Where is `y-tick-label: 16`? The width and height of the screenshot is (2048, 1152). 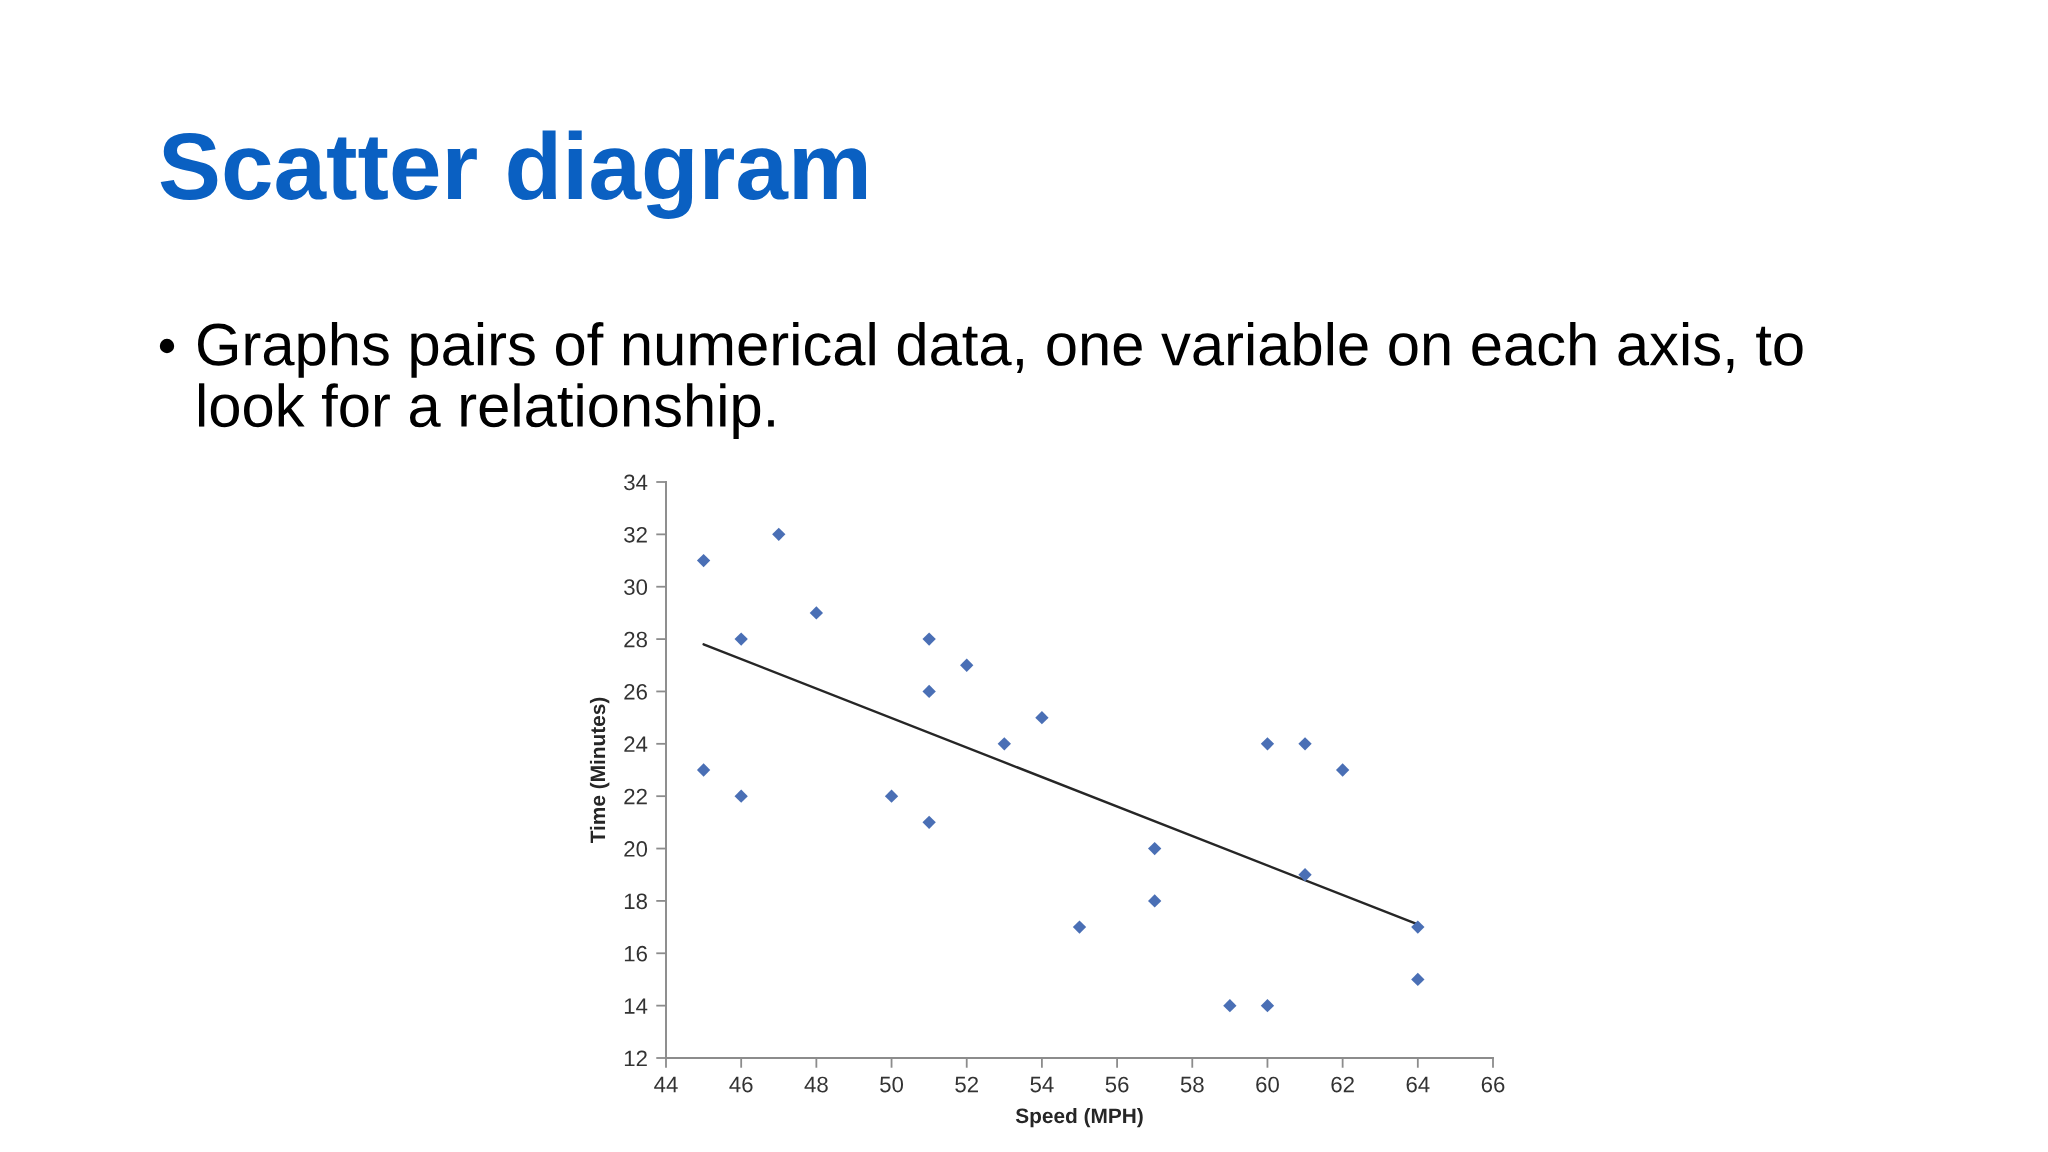 y-tick-label: 16 is located at coordinates (635, 953).